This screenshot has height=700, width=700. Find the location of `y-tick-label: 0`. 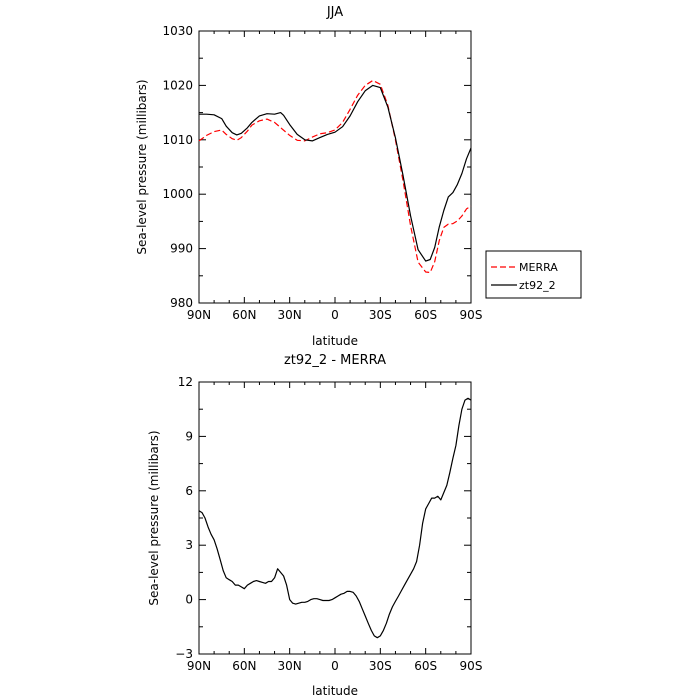

y-tick-label: 0 is located at coordinates (189, 600).